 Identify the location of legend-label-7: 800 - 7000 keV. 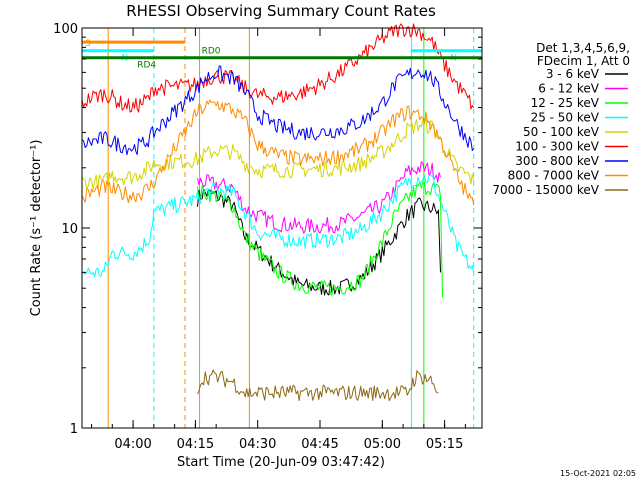
(554, 176).